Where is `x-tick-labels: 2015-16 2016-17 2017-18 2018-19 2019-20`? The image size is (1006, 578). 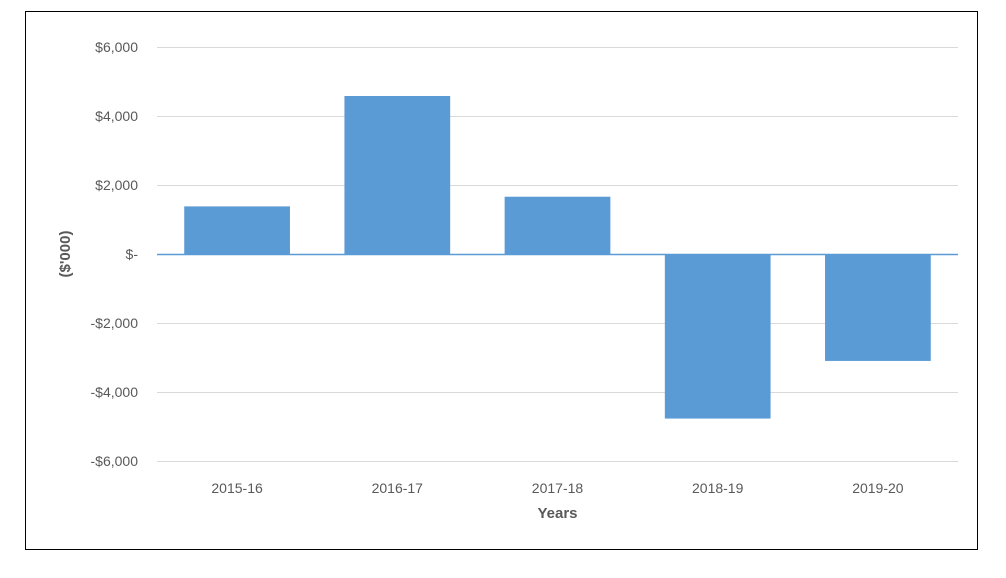 x-tick-labels: 2015-16 2016-17 2017-18 2018-19 2019-20 is located at coordinates (557, 488).